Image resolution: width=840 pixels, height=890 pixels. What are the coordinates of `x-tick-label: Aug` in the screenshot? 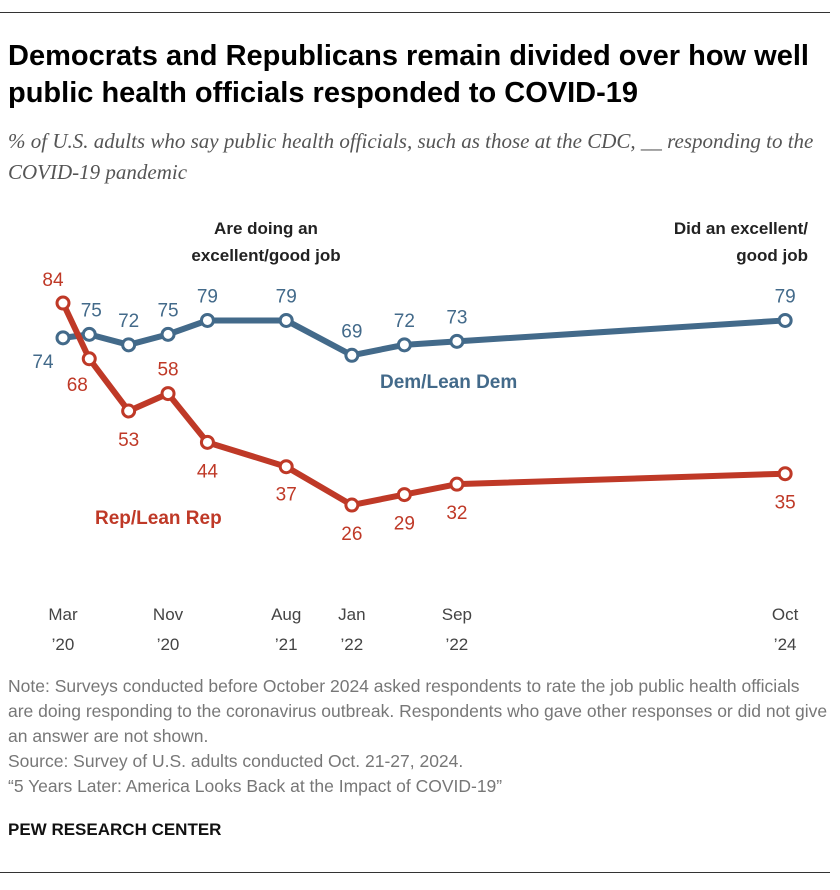 It's located at (286, 614).